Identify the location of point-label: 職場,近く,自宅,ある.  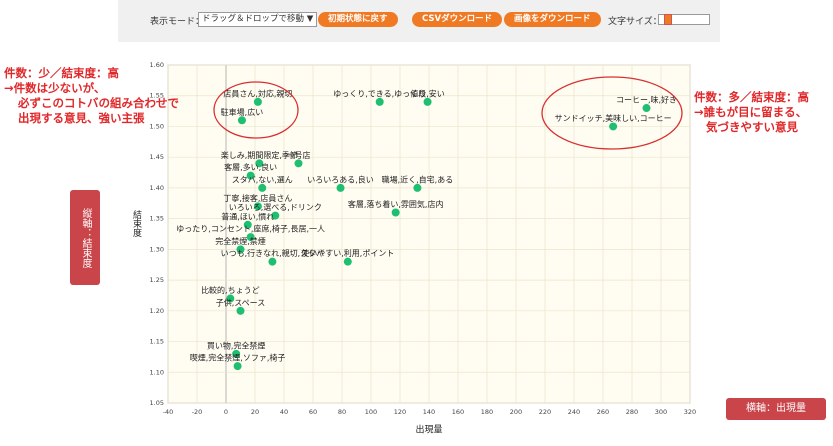
(418, 179).